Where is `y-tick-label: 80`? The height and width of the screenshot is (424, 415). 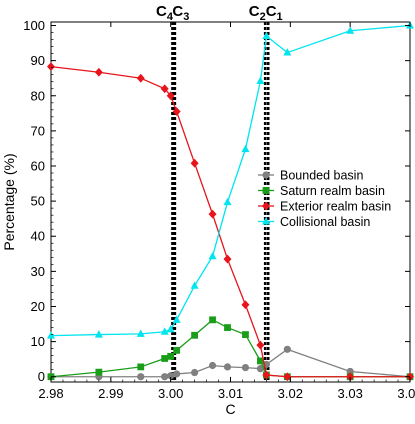
y-tick-label: 80 is located at coordinates (38, 95).